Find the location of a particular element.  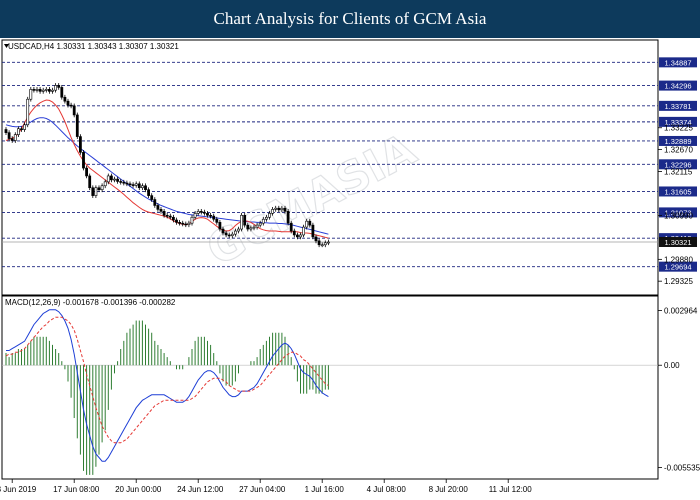

banner-title: Chart Analysis for Clients of GCM Asia is located at coordinates (350, 18).